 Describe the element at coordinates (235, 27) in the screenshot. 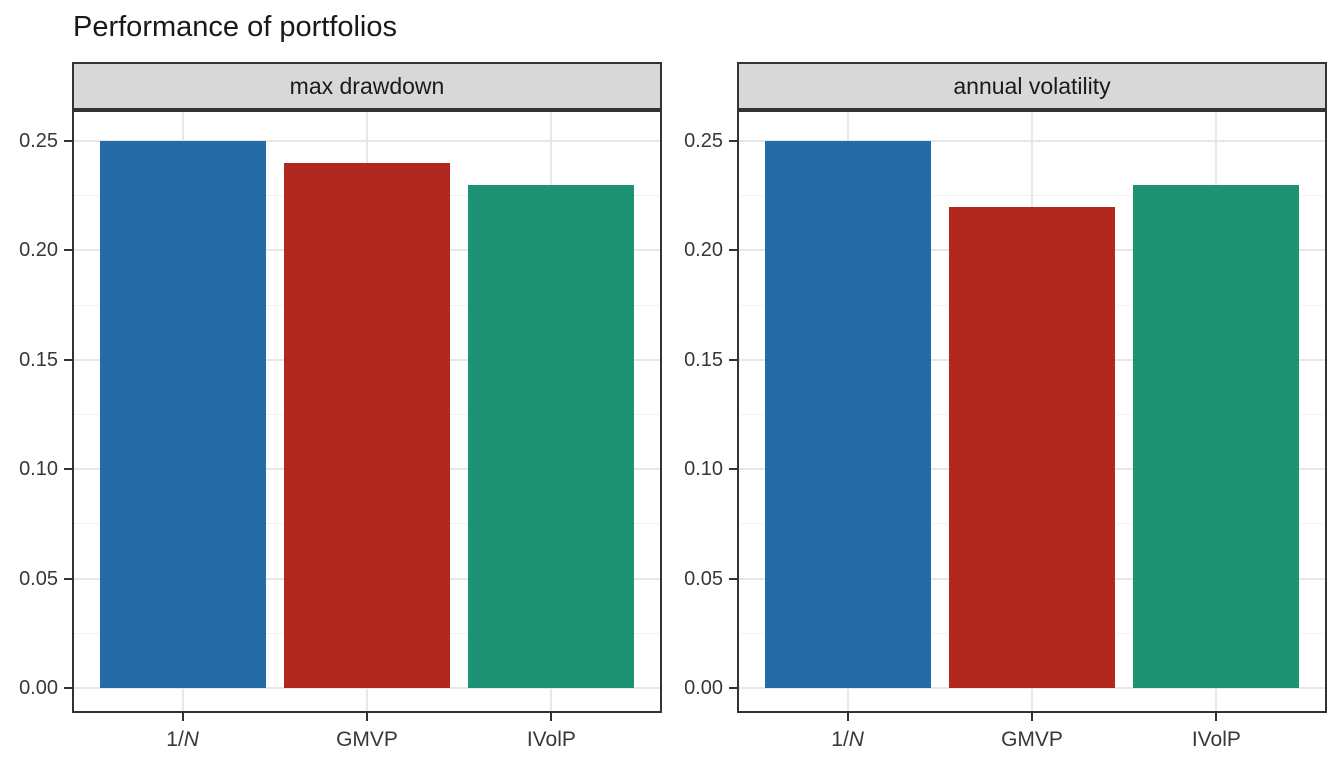

I see `plot-title: Performance of portfolios` at that location.